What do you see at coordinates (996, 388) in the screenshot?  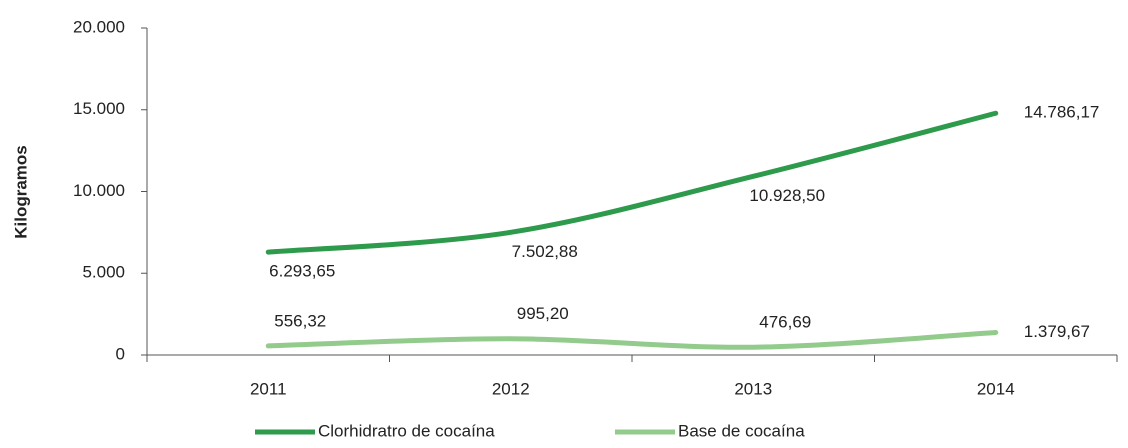 I see `x-tick-label: 2014` at bounding box center [996, 388].